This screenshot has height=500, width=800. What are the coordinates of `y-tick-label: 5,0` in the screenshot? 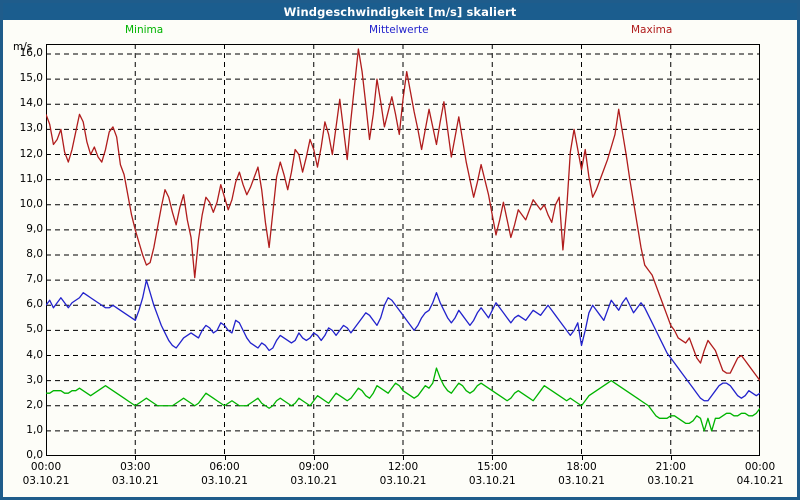 It's located at (34, 329).